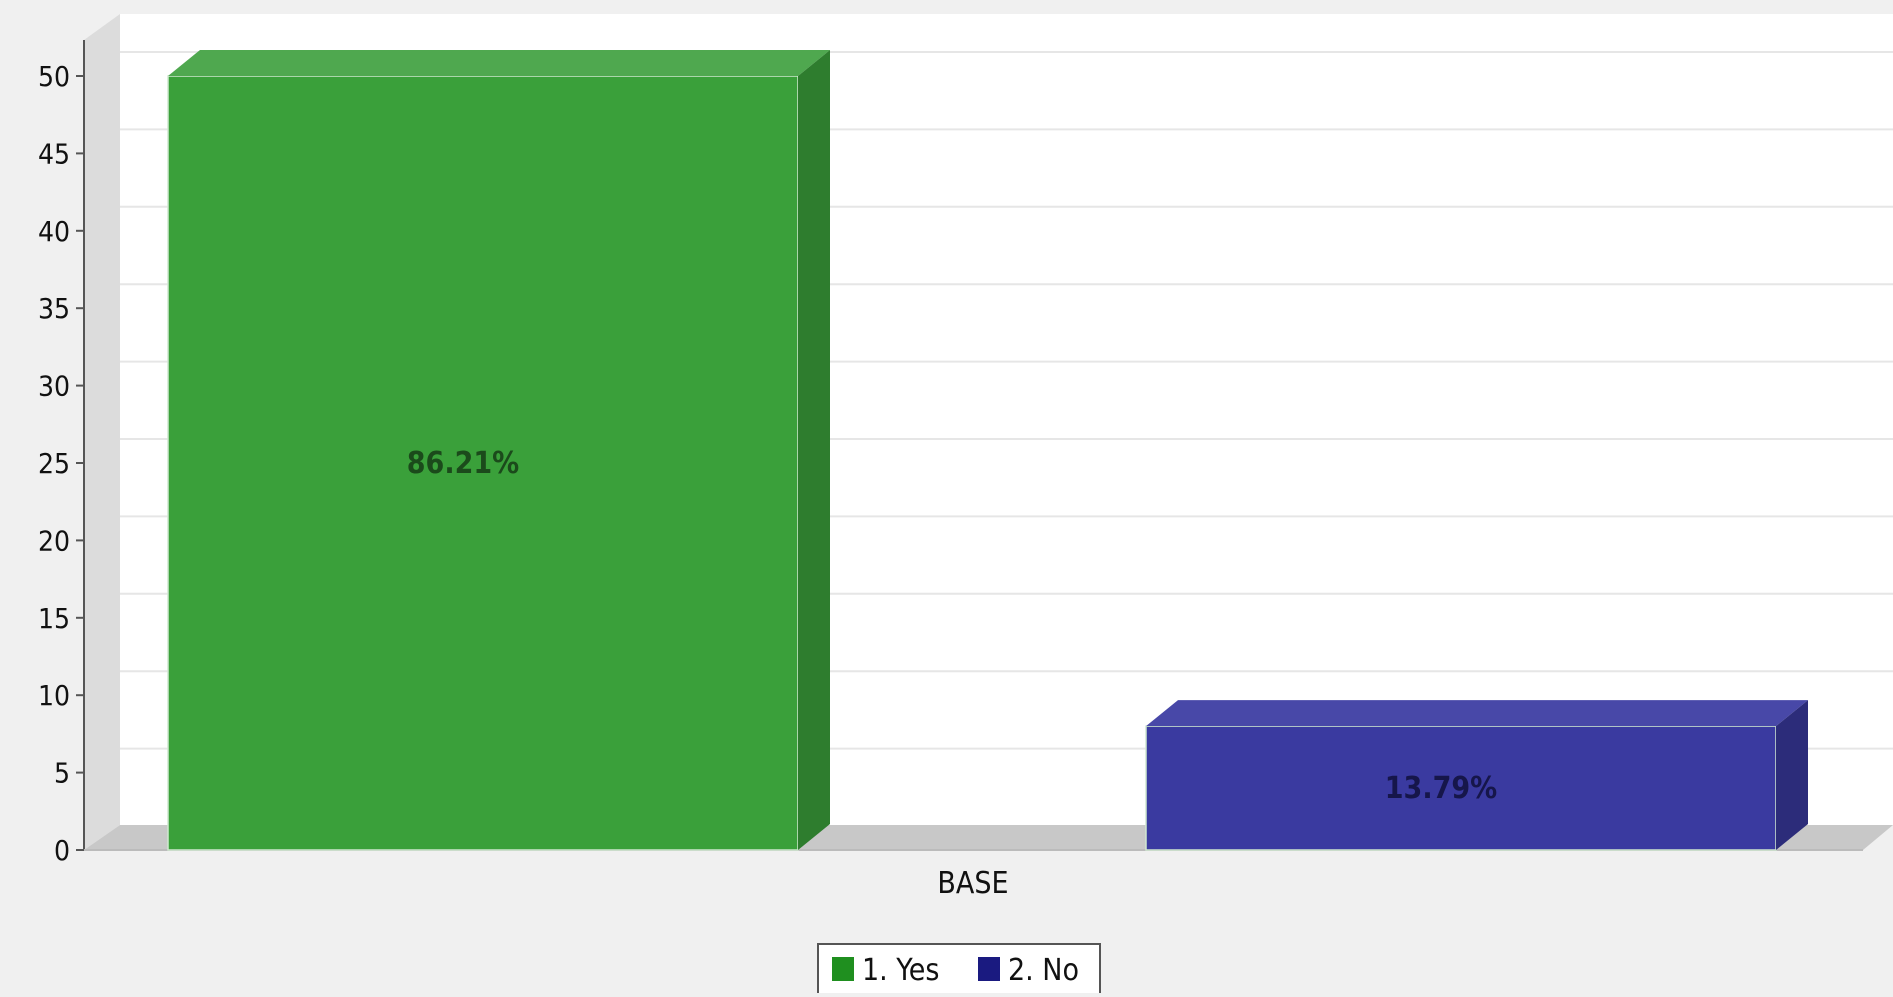 This screenshot has width=1893, height=997. Describe the element at coordinates (54, 231) in the screenshot. I see `y-tick-label: 40` at that location.